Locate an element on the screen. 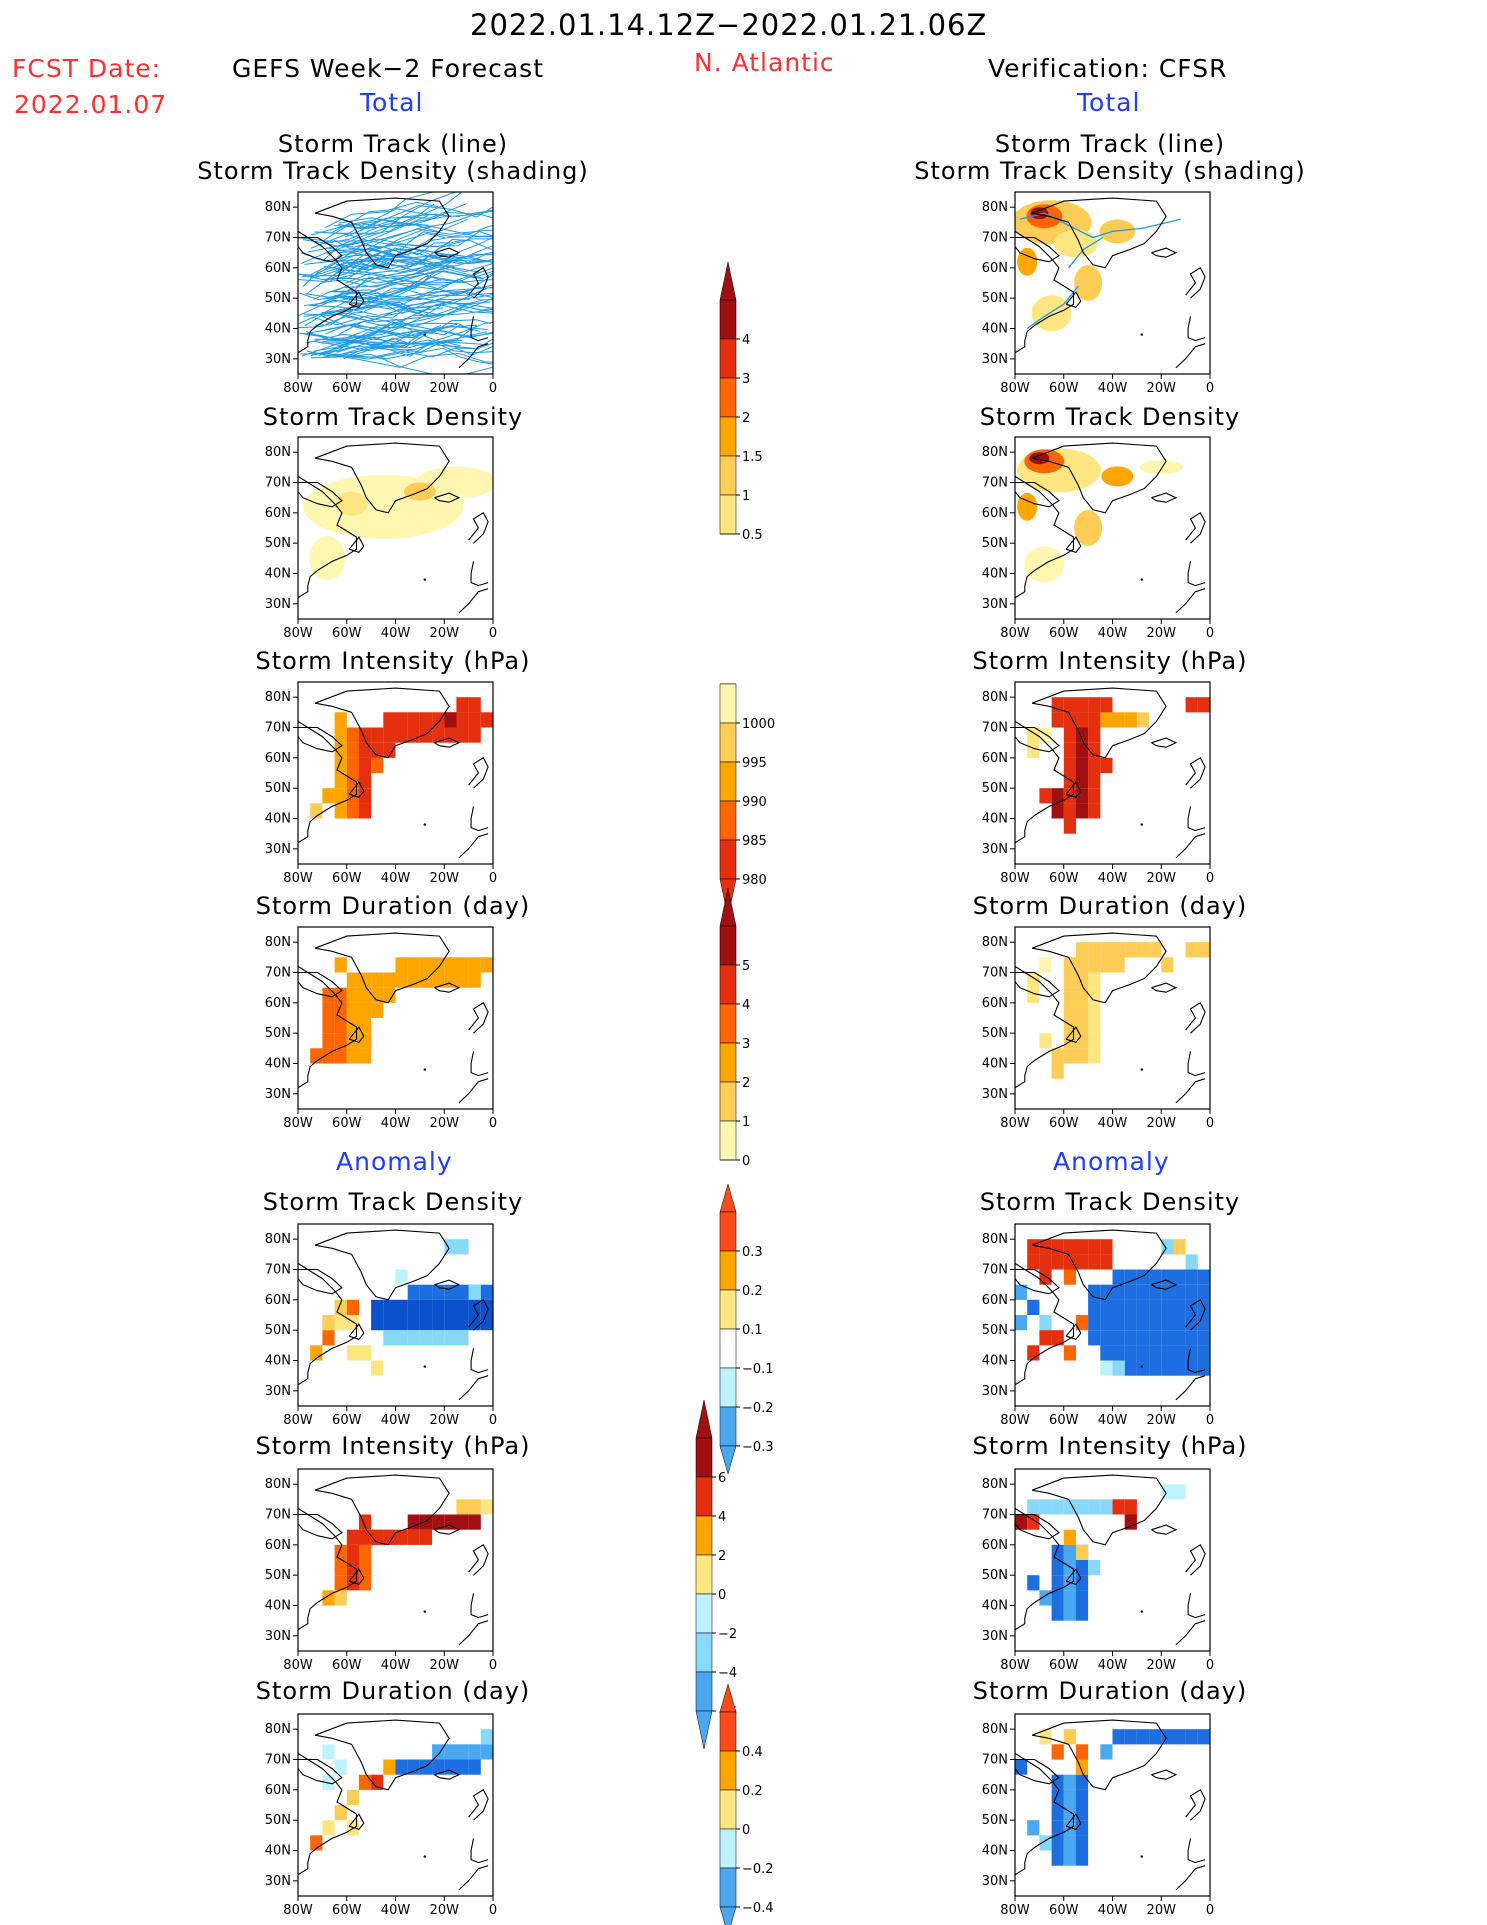 This screenshot has width=1487, height=1925. lon-tick-label: 80W is located at coordinates (298, 633).